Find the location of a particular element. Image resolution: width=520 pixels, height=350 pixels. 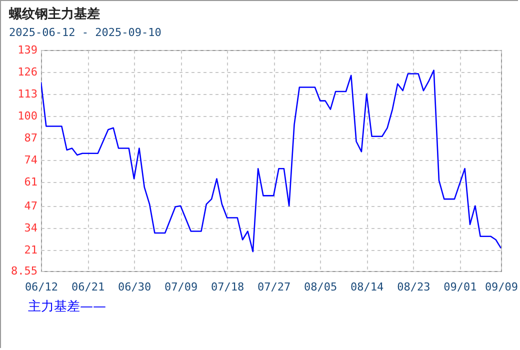

chart-title: 螺纹钢主力基差 is located at coordinates (54, 14).